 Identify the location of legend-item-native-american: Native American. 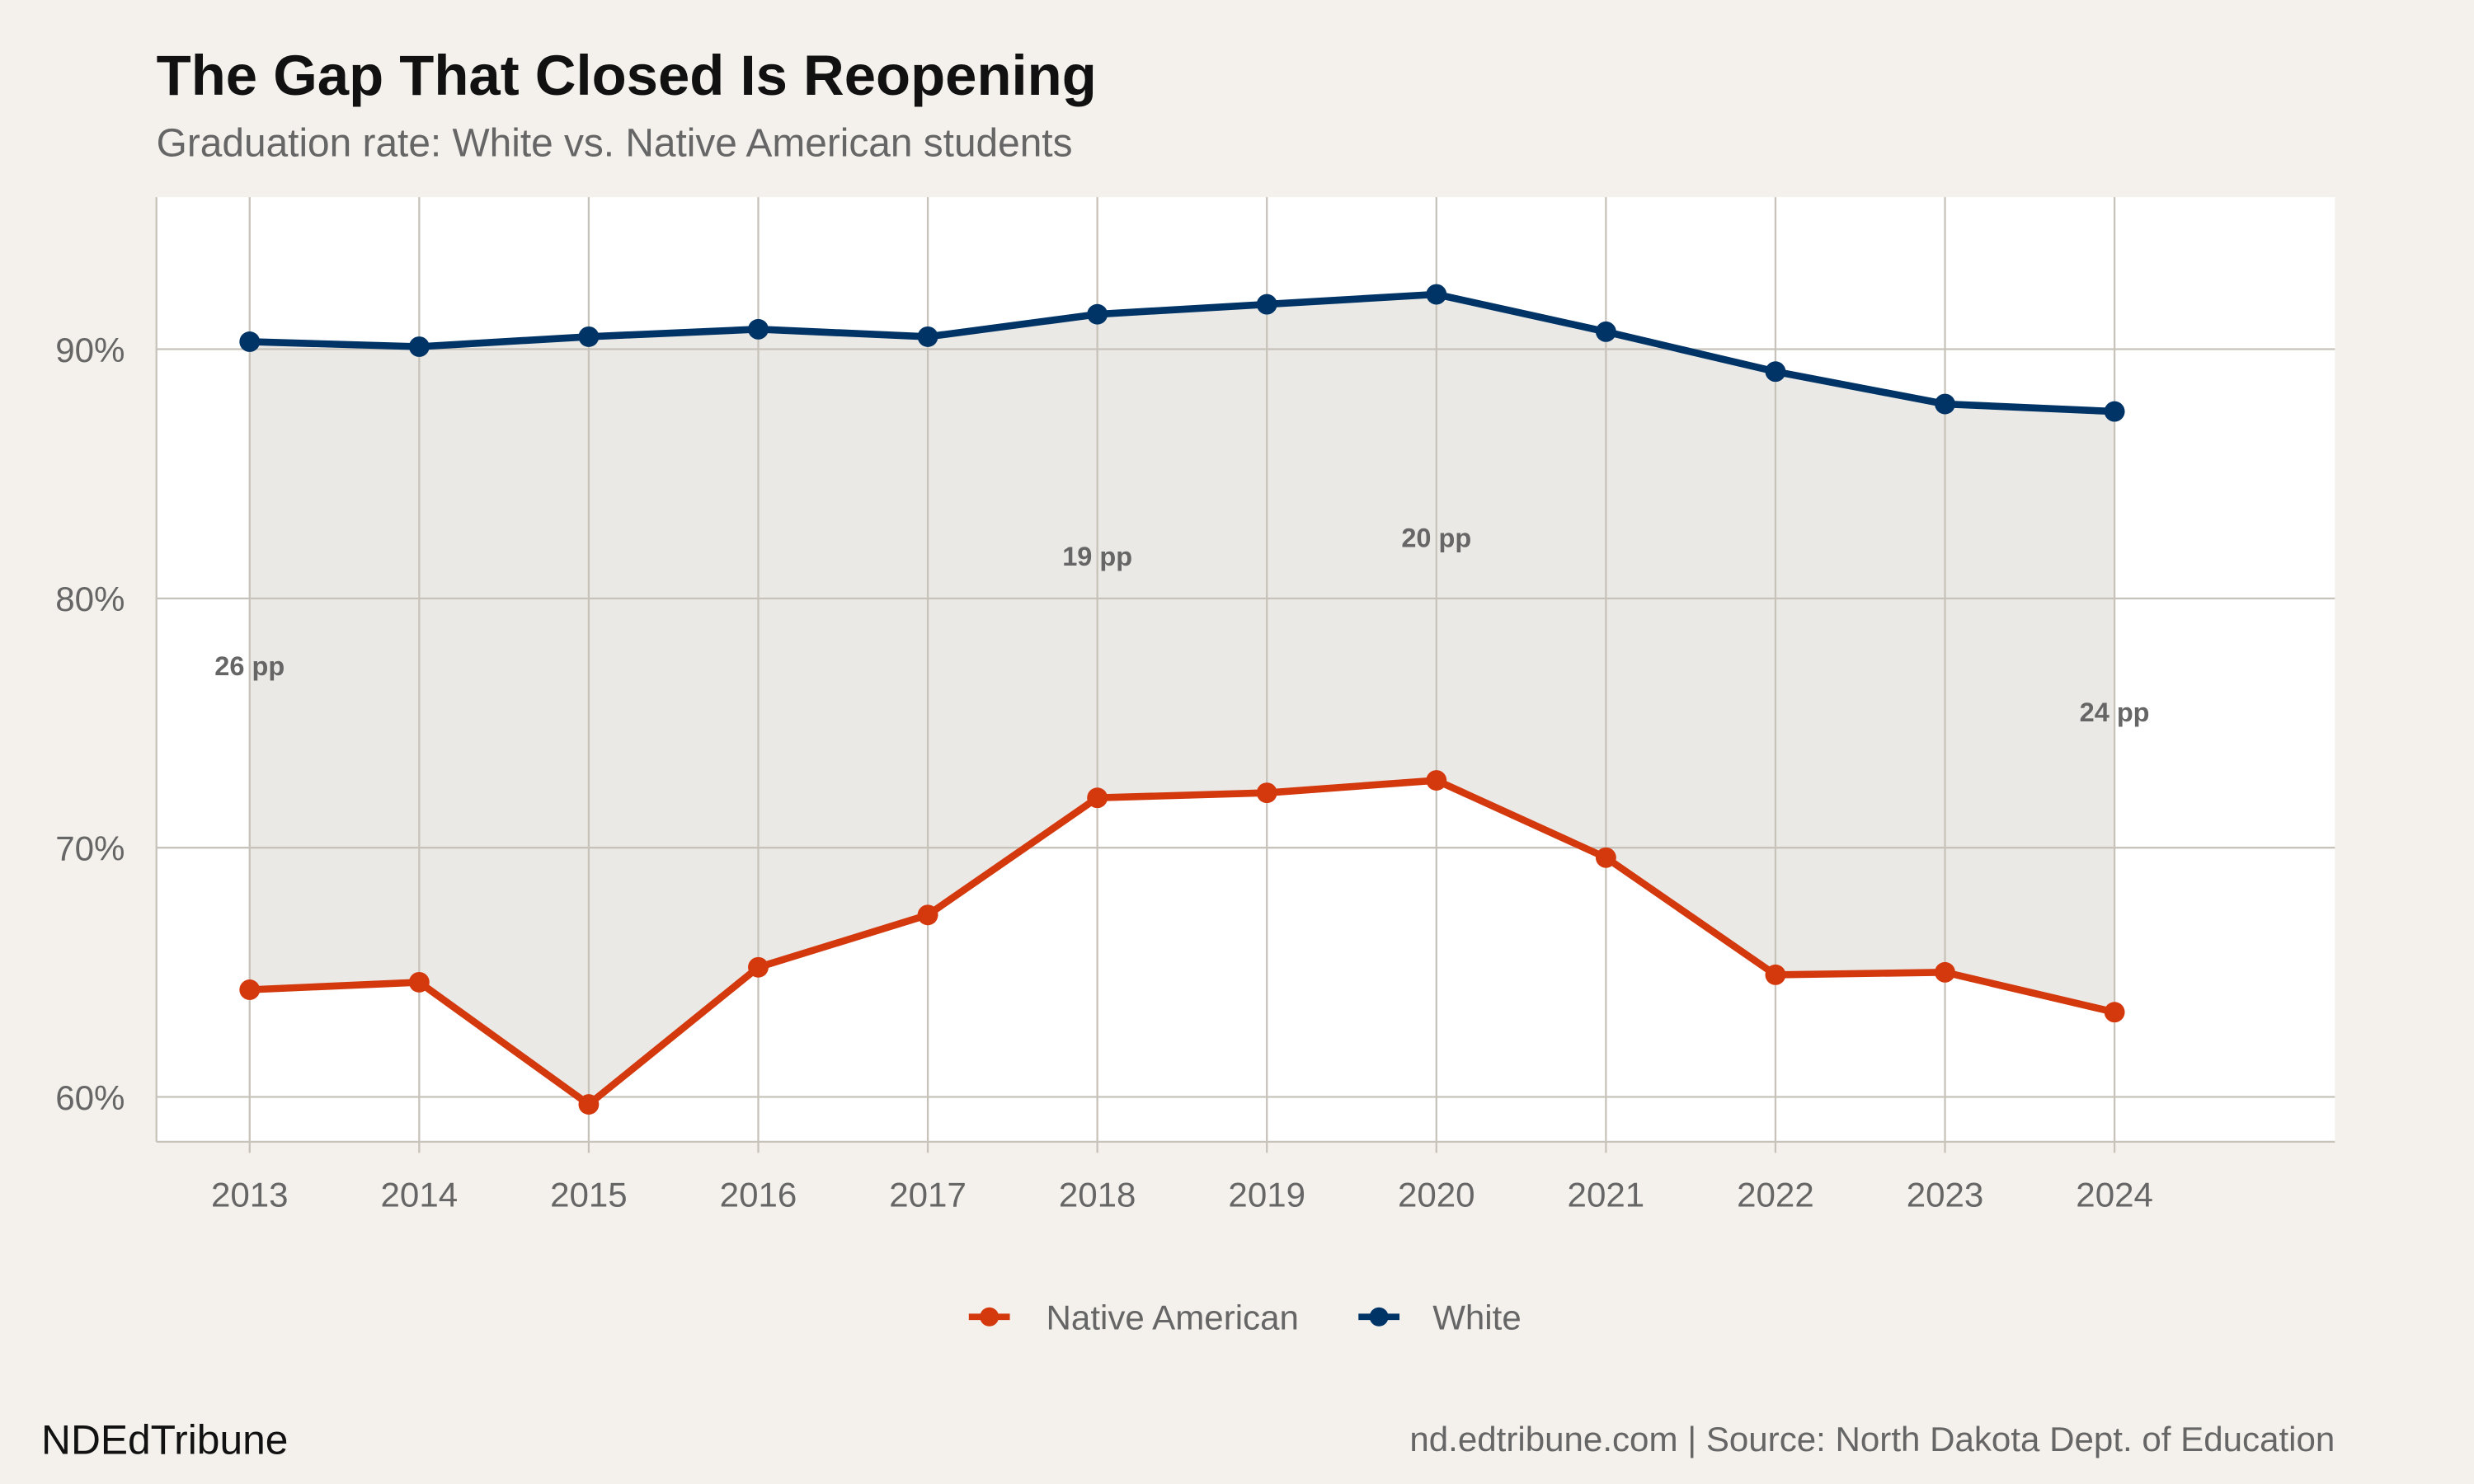
(1133, 1317).